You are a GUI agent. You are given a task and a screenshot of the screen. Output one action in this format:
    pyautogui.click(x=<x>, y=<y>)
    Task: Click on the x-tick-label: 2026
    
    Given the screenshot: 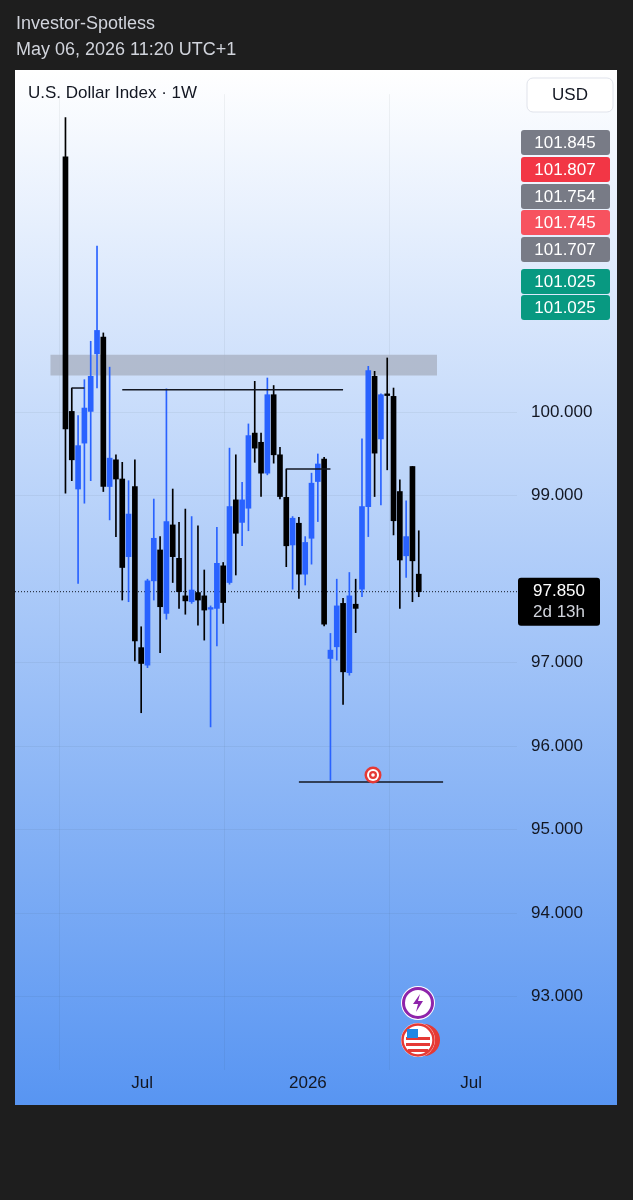 What is the action you would take?
    pyautogui.click(x=307, y=1082)
    